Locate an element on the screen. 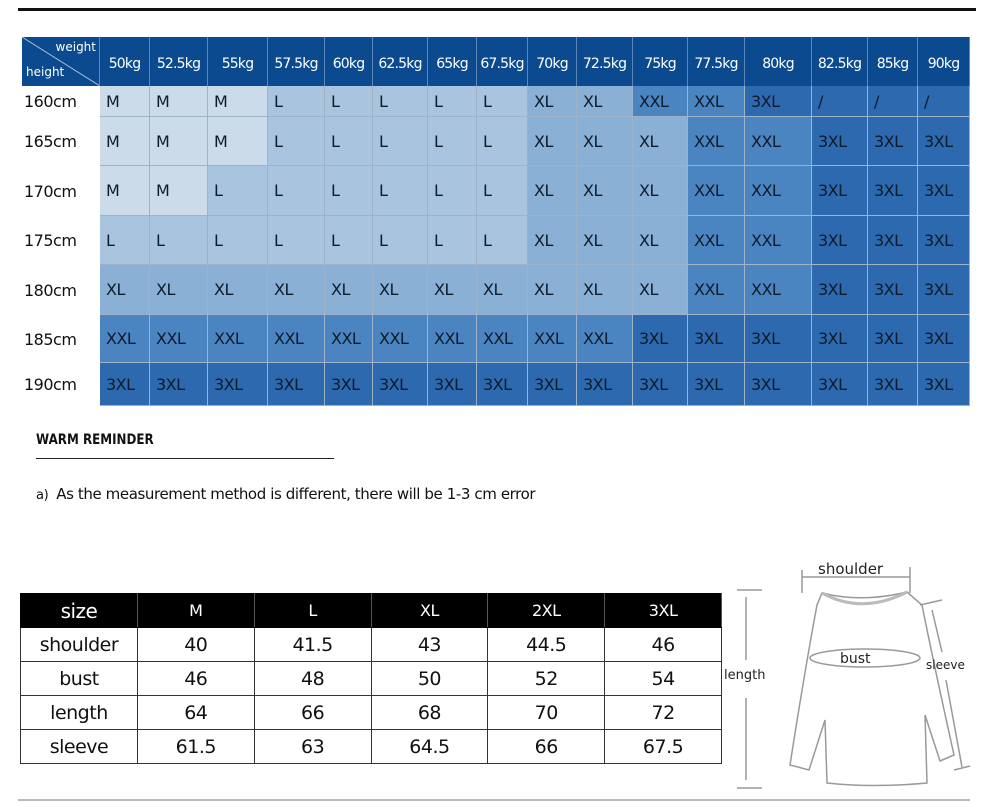 The height and width of the screenshot is (803, 988). value-cell: 67.5 is located at coordinates (663, 746).